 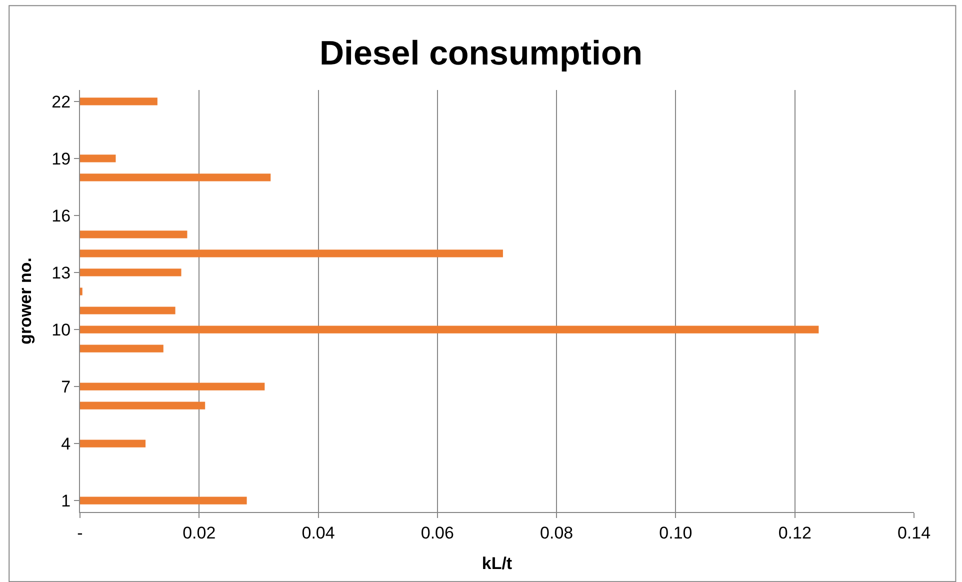 What do you see at coordinates (199, 532) in the screenshot?
I see `x-tick-label: 0.02` at bounding box center [199, 532].